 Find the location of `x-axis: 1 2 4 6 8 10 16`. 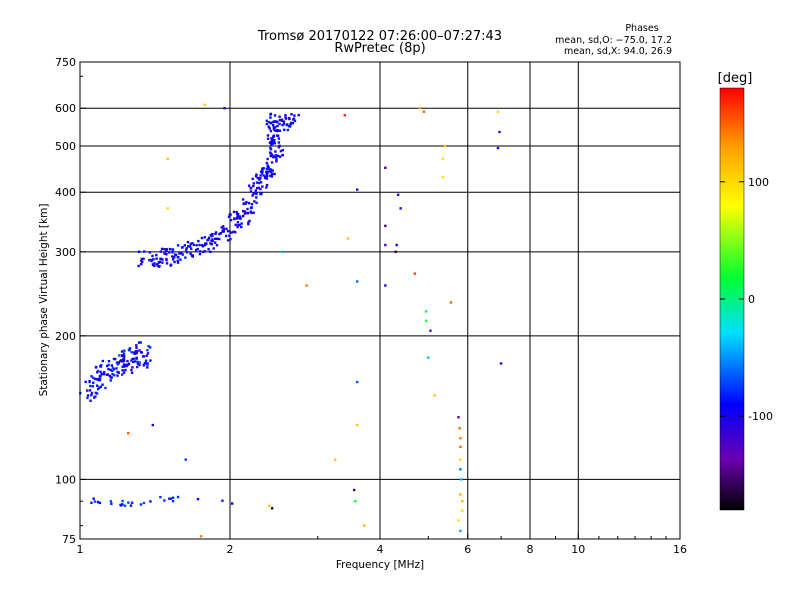

x-axis: 1 2 4 6 8 10 16 is located at coordinates (382, 544).